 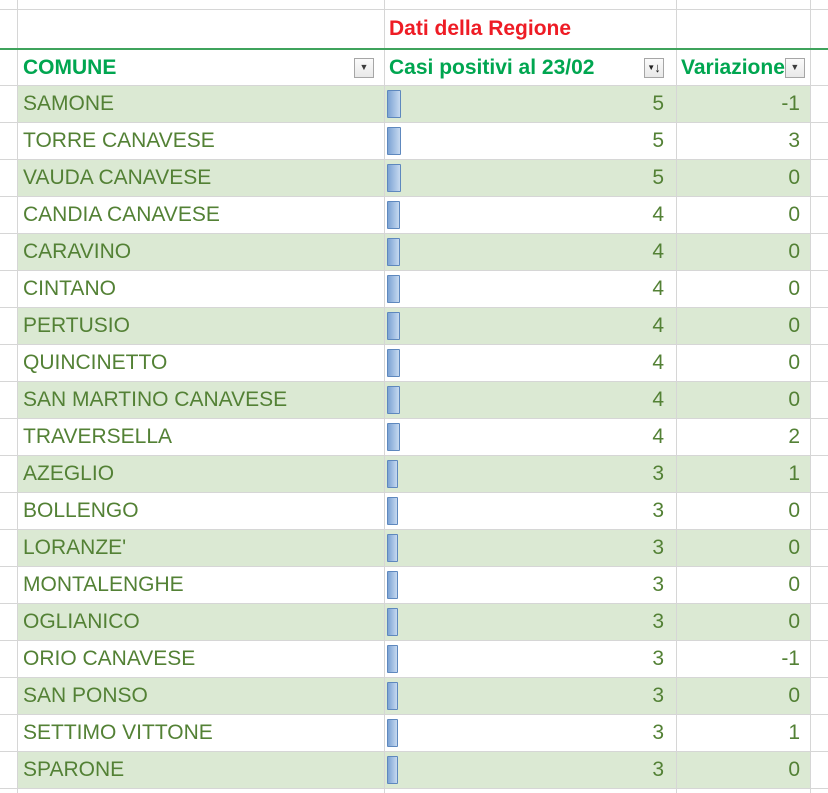 I want to click on comune-cell: SAN MARTINO CANAVESE, so click(x=201, y=400).